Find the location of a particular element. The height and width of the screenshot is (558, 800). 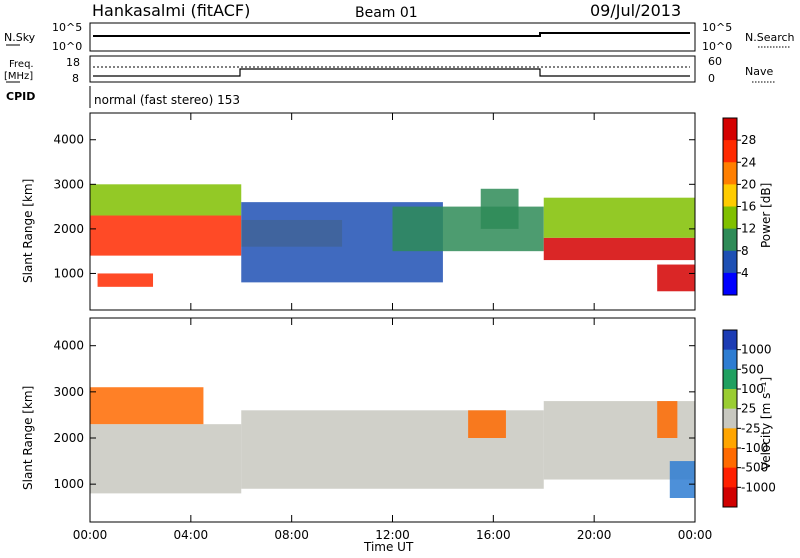

nave-tick-bottom: 0 is located at coordinates (711, 78).